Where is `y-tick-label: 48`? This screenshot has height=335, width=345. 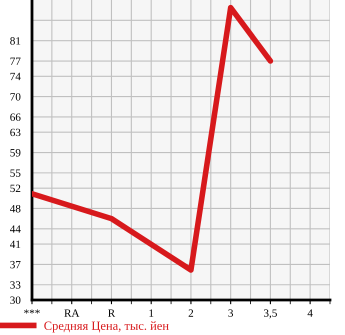 y-tick-label: 48 is located at coordinates (15, 208).